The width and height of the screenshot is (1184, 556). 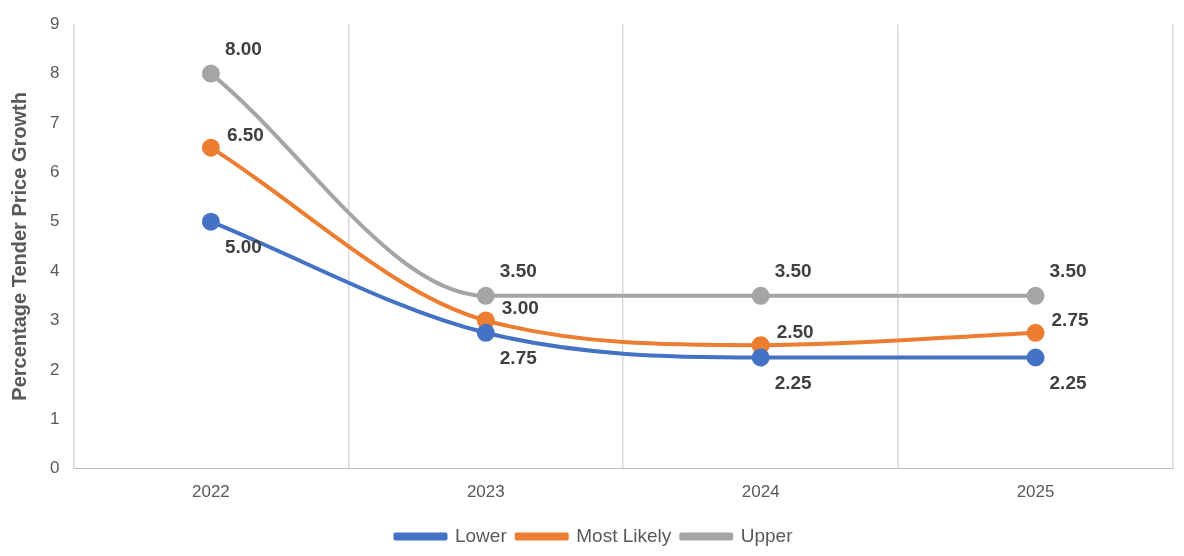 I want to click on data-label: 2.50, so click(x=795, y=332).